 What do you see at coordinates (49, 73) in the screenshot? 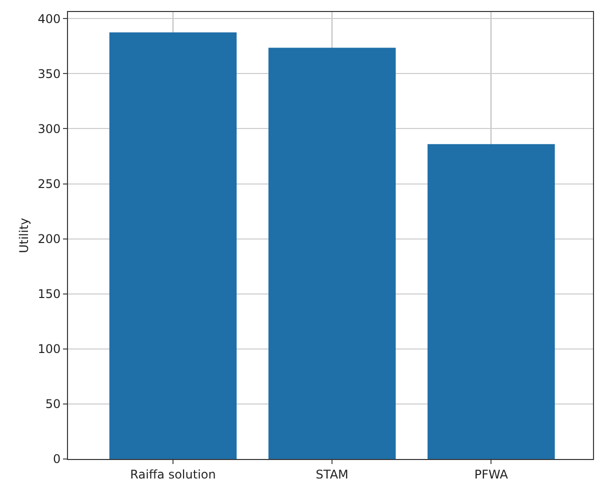
I see `y-tick-label: 350` at bounding box center [49, 73].